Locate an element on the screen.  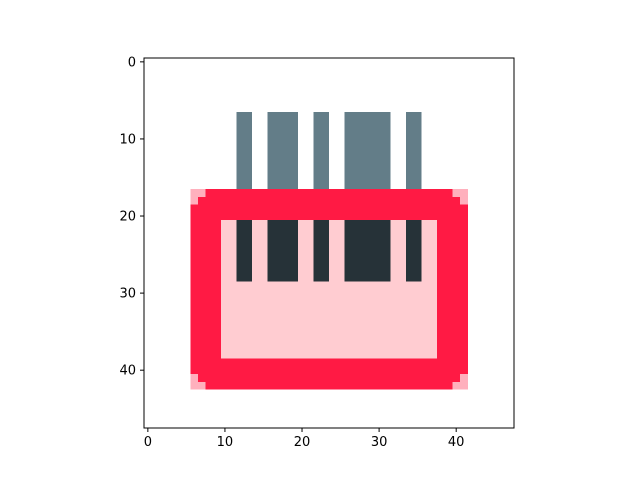
x-tick-label: 0 is located at coordinates (148, 442).